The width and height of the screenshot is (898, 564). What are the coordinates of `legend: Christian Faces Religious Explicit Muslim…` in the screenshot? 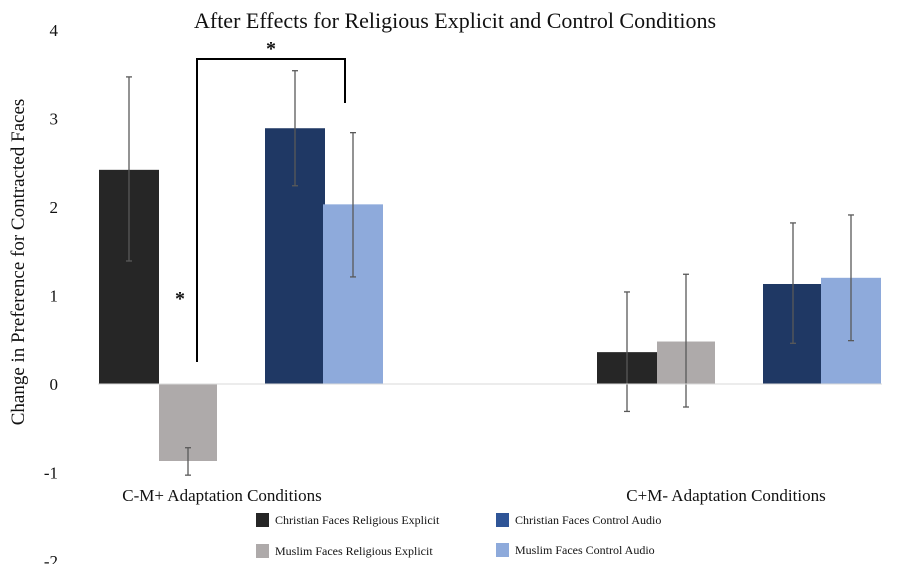 It's located at (458, 535).